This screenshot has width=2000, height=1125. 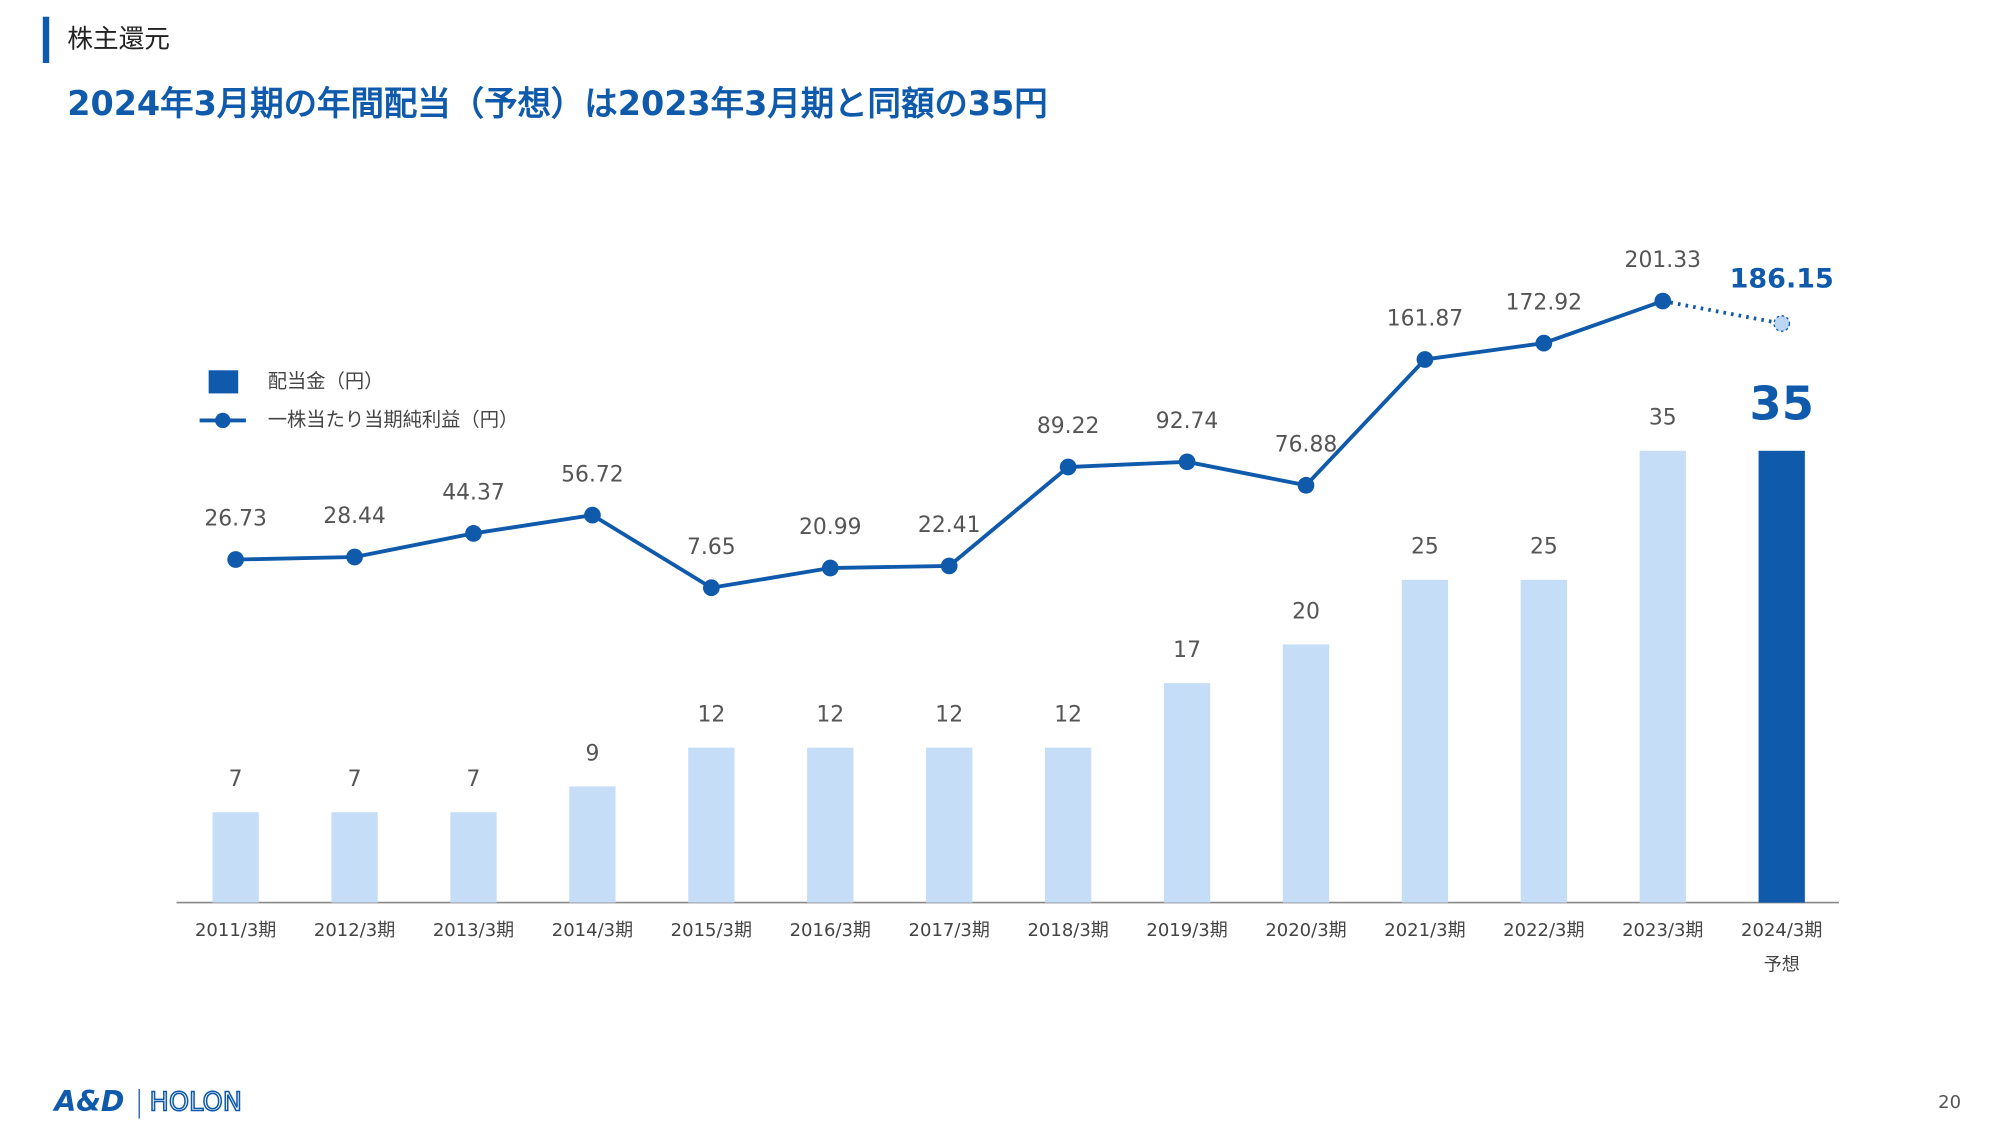 I want to click on forecast-note: 予想, so click(x=1782, y=965).